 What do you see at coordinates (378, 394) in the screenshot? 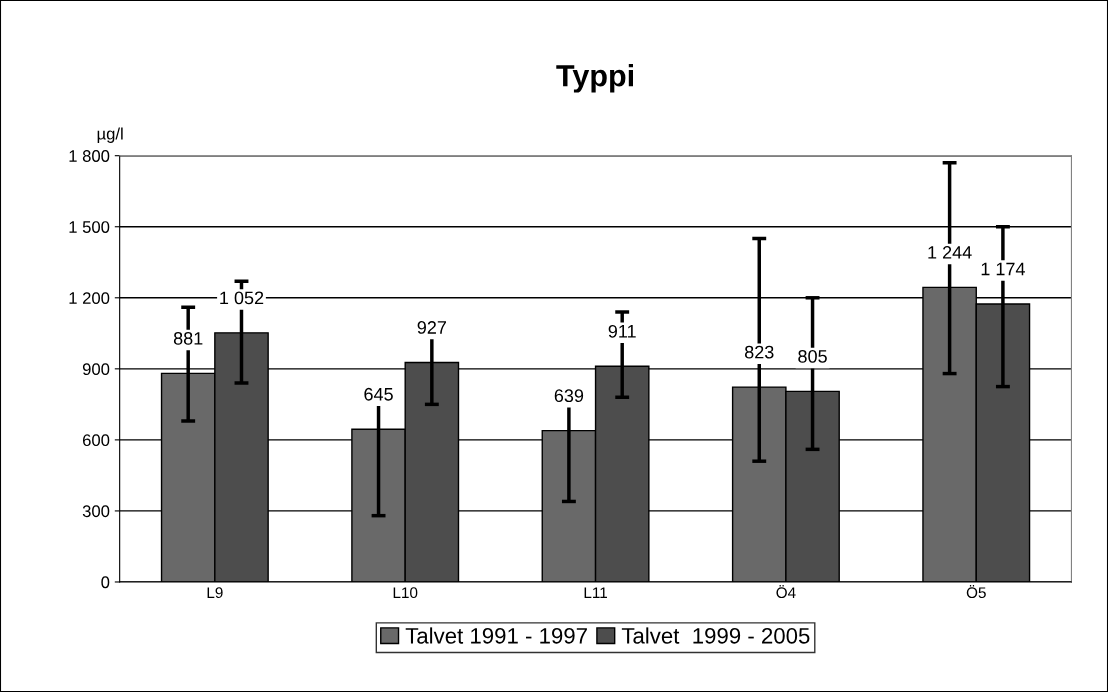
I see `data-label: 645` at bounding box center [378, 394].